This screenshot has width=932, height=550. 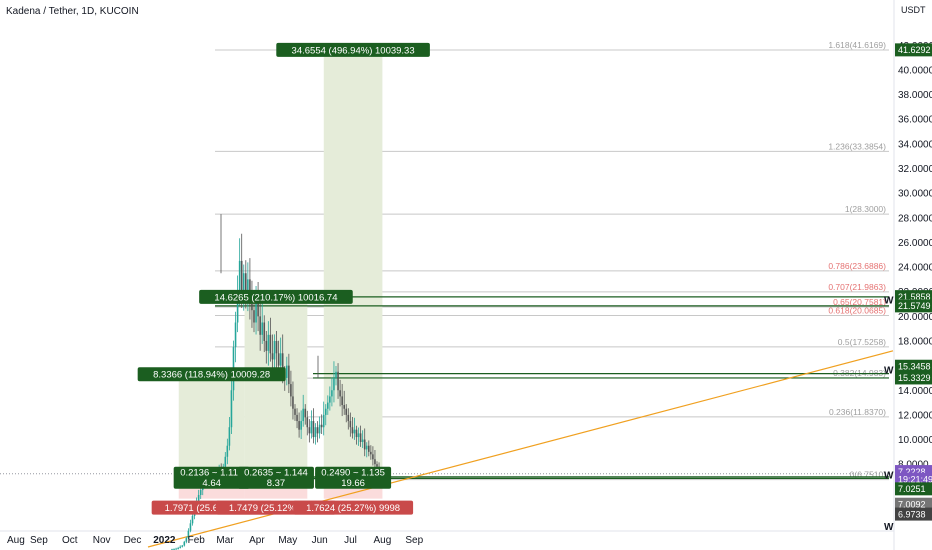 What do you see at coordinates (211, 473) in the screenshot?
I see `entry-label-range: 0.2136 ~ 1.113` at bounding box center [211, 473].